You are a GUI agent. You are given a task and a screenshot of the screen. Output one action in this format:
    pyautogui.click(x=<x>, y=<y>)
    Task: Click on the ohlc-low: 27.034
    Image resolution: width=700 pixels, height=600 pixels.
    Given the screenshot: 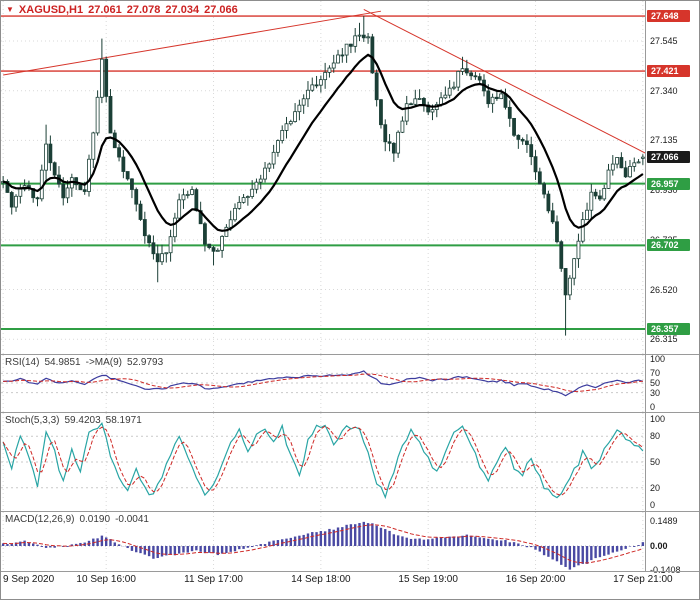 What is the action you would take?
    pyautogui.click(x=182, y=10)
    